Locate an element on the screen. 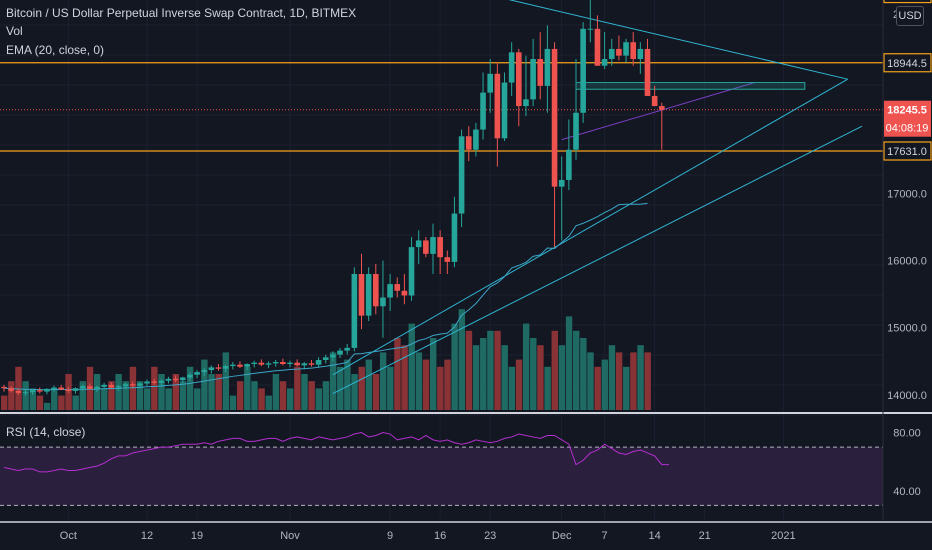 This screenshot has width=932, height=550. countdown-label: 04:08:19 is located at coordinates (907, 129).